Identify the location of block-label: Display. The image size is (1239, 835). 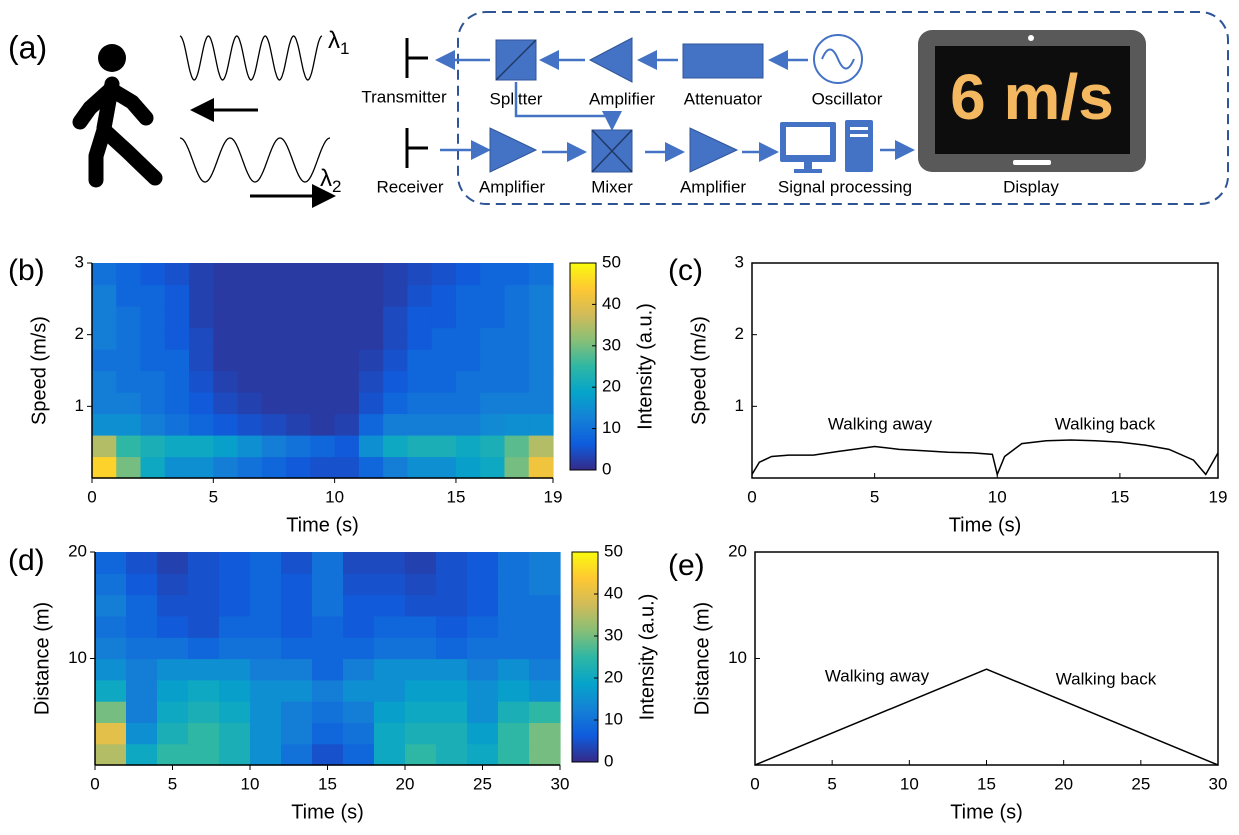
(1031, 186).